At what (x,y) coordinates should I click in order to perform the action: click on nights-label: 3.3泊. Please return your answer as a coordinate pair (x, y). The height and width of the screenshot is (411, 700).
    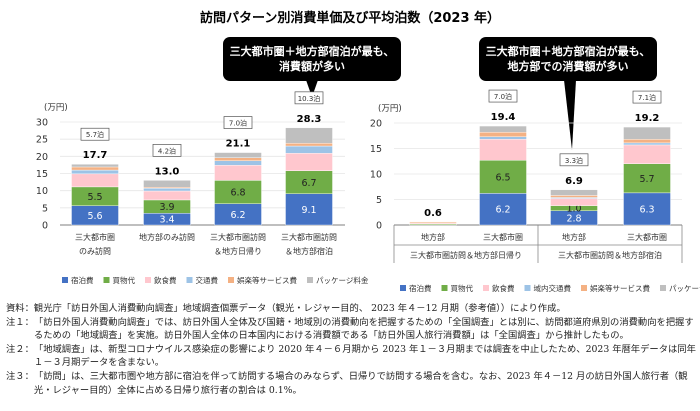
    Looking at the image, I should click on (574, 160).